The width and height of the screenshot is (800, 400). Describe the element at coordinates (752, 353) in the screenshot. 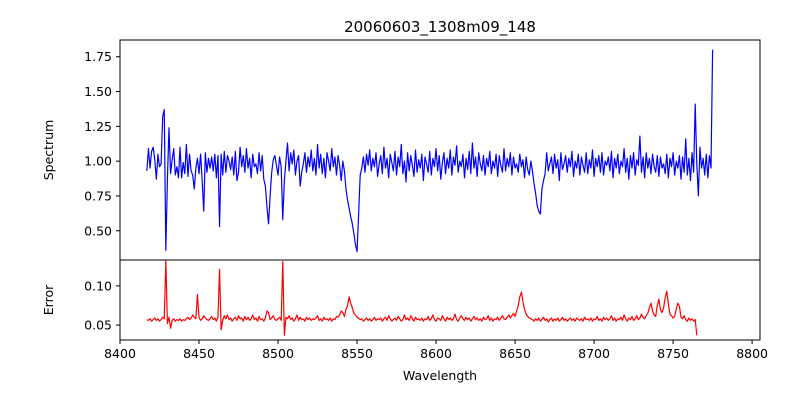

I see `xtick-label: 8800` at that location.